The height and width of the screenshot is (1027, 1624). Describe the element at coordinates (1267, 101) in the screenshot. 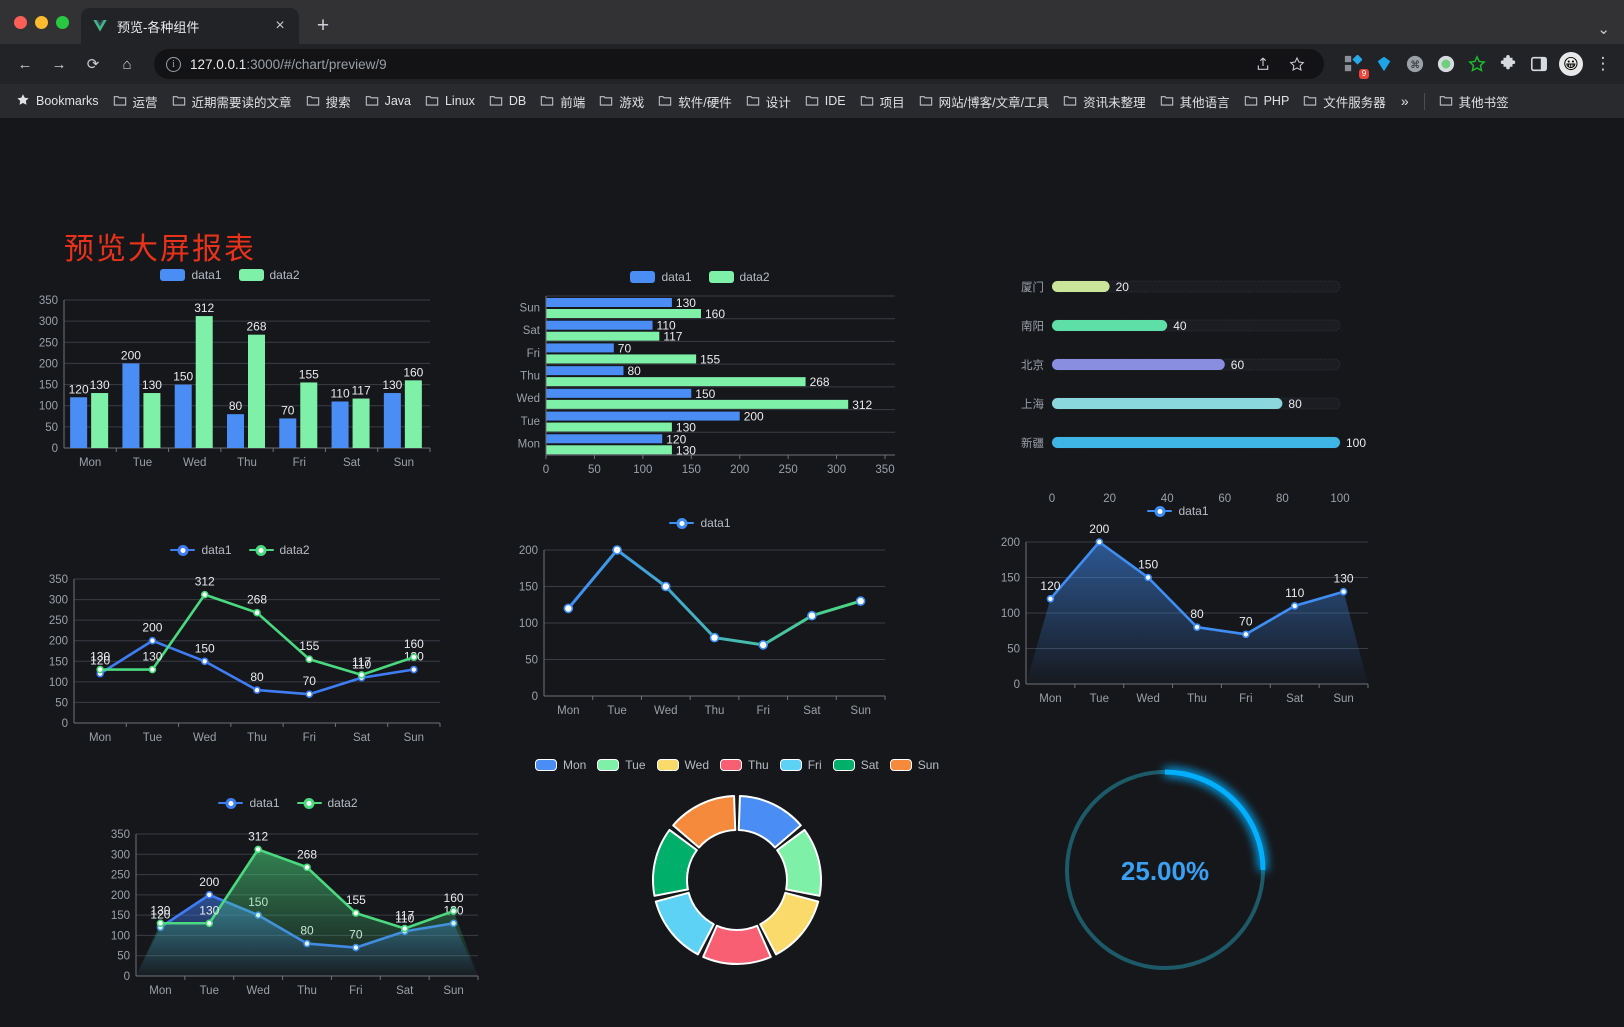

I see `bookmark-item: PHP` at that location.